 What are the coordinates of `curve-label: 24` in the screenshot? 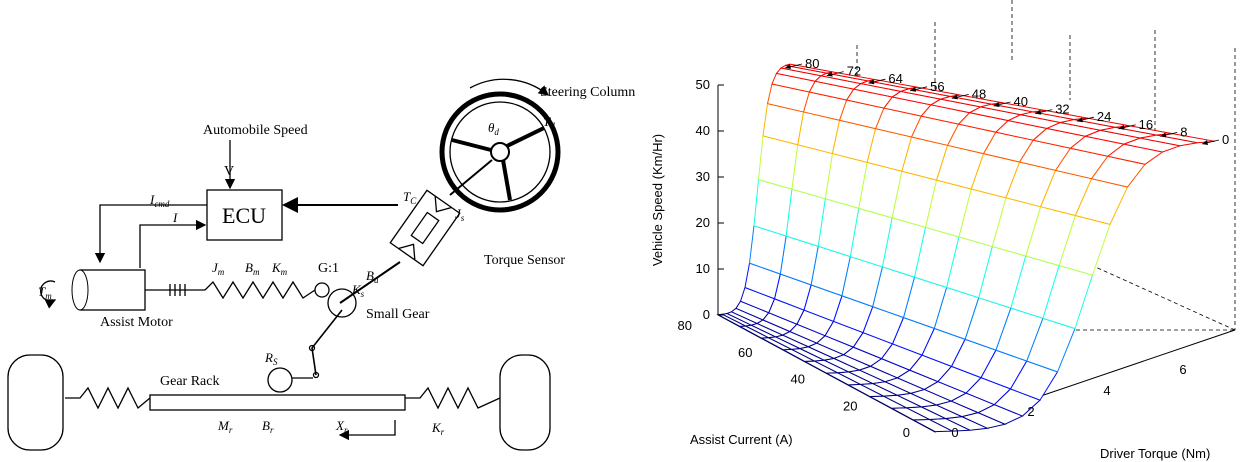 It's located at (1104, 116).